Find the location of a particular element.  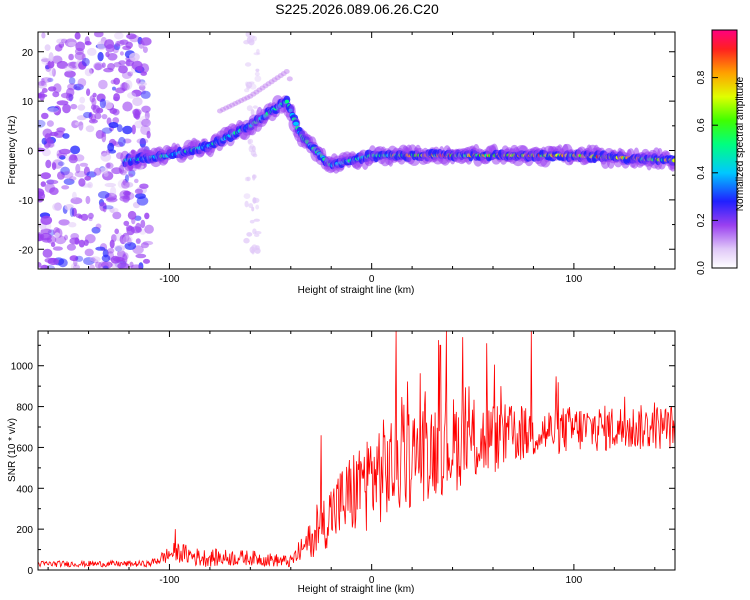

ridge-branch is located at coordinates (286, 71).